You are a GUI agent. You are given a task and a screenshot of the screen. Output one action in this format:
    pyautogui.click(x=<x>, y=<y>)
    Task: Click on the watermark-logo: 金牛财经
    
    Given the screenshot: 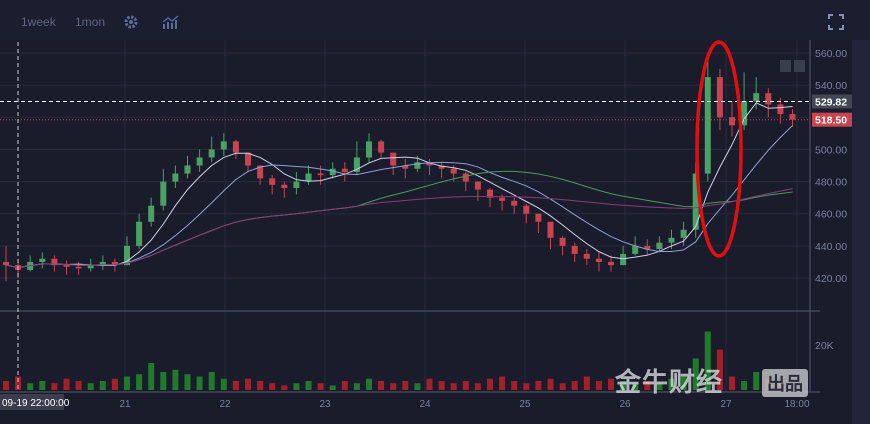 What is the action you would take?
    pyautogui.click(x=669, y=382)
    